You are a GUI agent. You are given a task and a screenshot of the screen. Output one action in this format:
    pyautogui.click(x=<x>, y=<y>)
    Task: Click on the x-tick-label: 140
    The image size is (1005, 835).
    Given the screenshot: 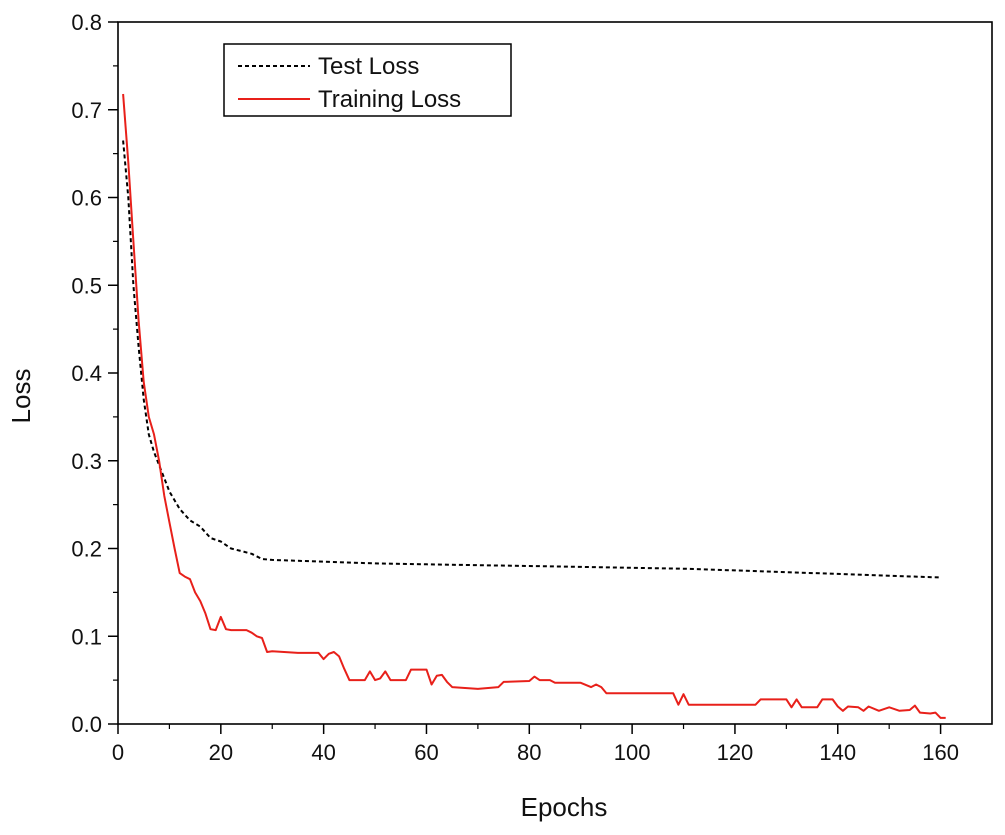 What is the action you would take?
    pyautogui.click(x=837, y=752)
    